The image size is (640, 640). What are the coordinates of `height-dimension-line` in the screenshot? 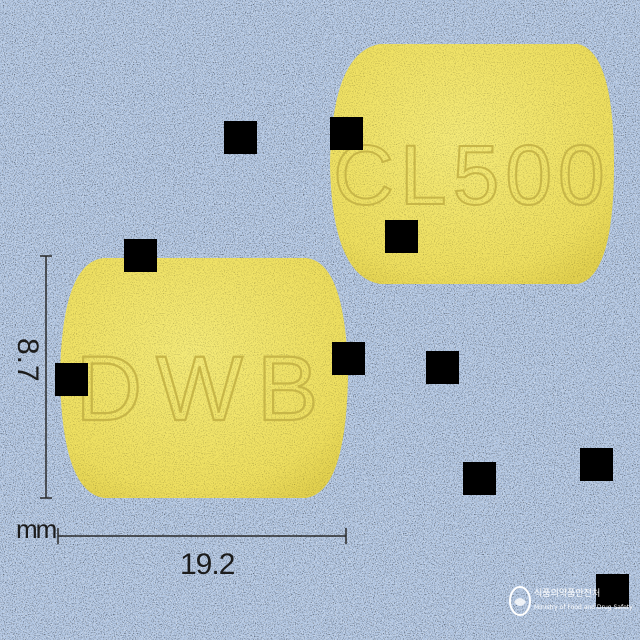 It's located at (46, 377).